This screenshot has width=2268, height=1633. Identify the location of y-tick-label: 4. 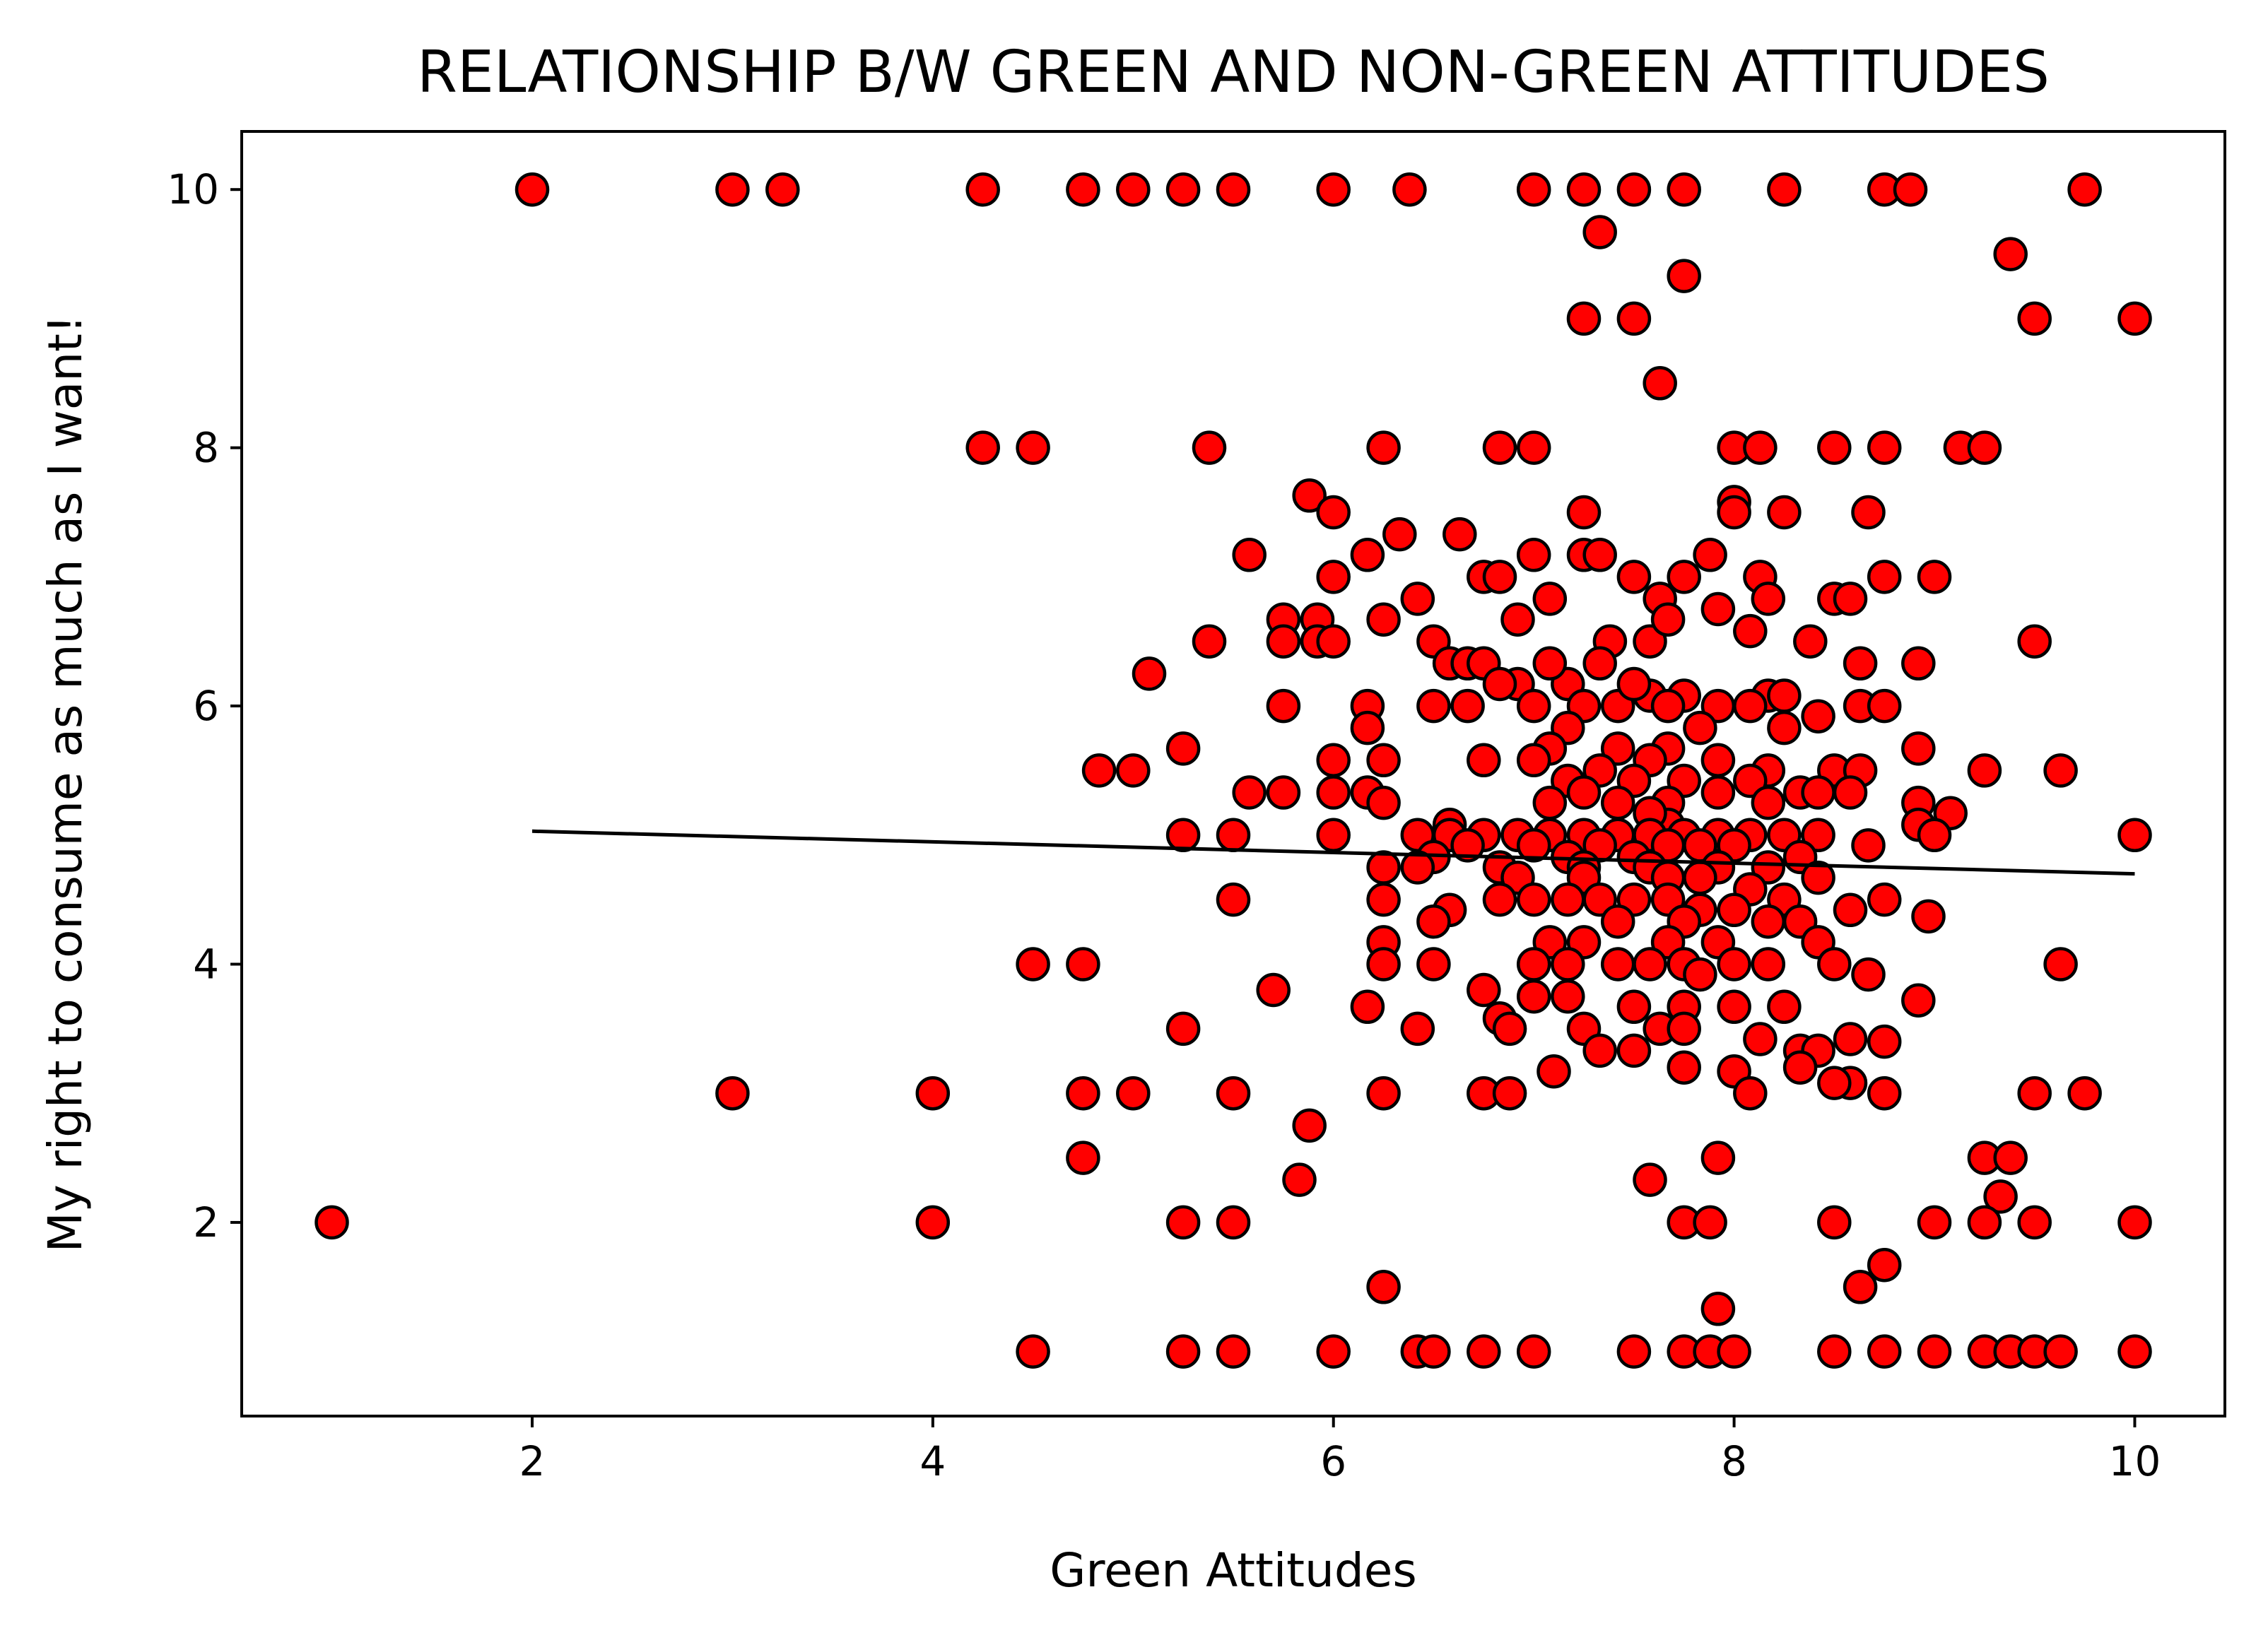
(206, 965).